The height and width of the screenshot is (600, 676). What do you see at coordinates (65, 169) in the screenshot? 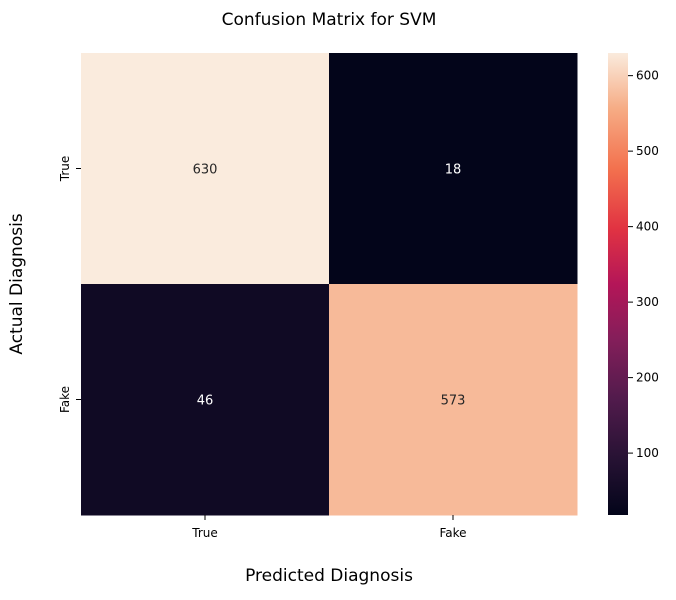
I see `y-tick-label-0: True` at bounding box center [65, 169].